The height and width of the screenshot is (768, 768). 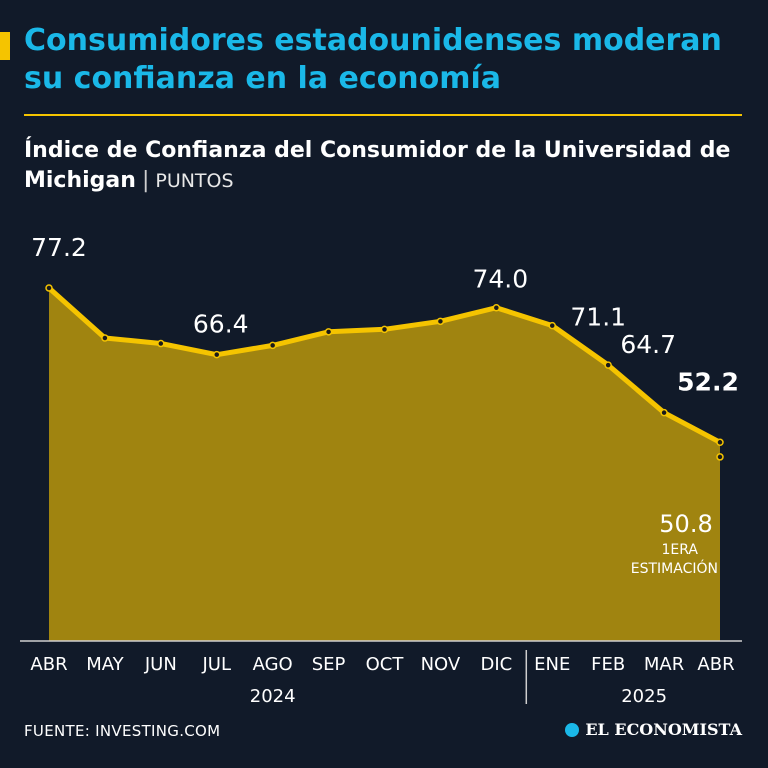 What do you see at coordinates (273, 664) in the screenshot?
I see `x-tick-label-4: AGO` at bounding box center [273, 664].